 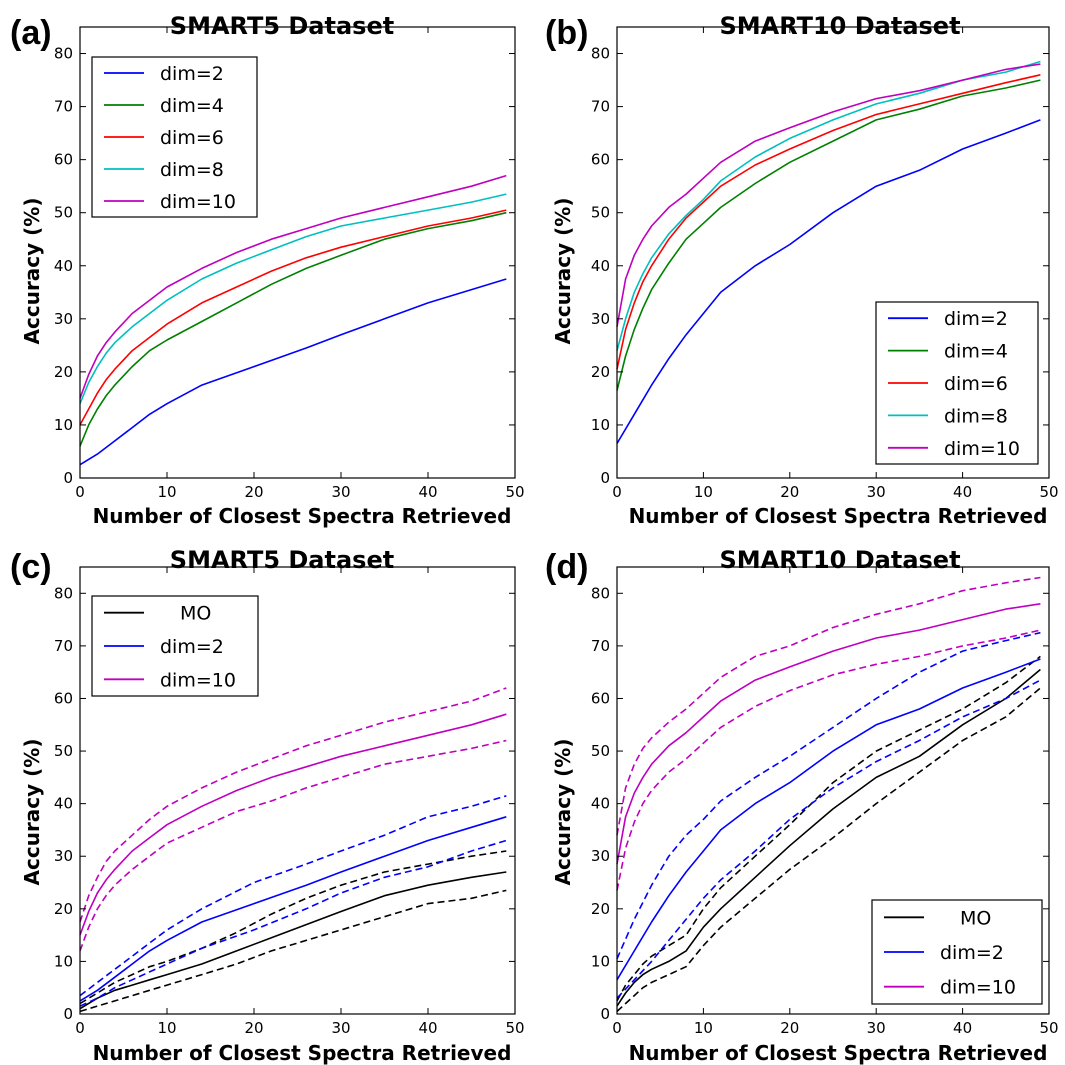 What do you see at coordinates (703, 1028) in the screenshot?
I see `x-tick-label-d-10: 10` at bounding box center [703, 1028].